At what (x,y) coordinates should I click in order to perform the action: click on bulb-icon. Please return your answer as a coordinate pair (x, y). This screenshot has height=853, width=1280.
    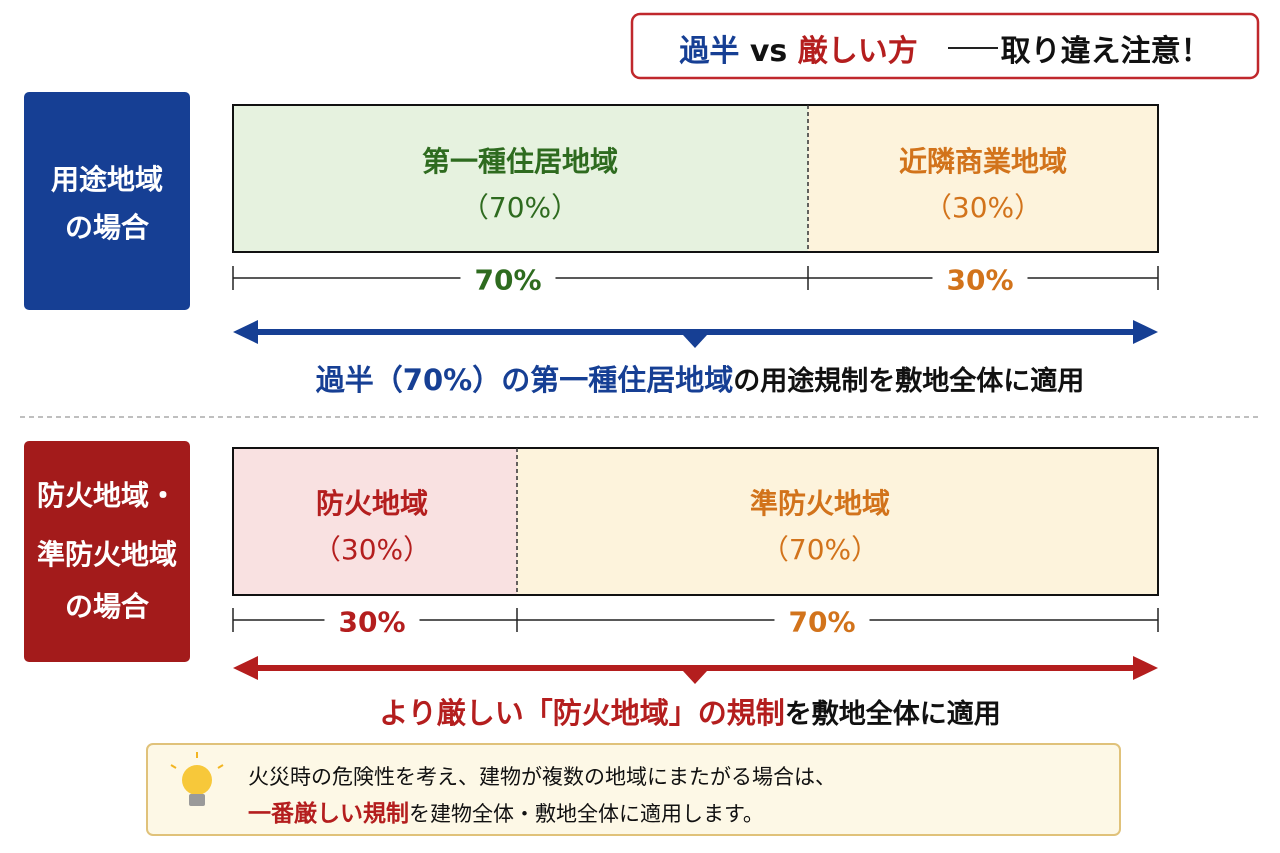
    Looking at the image, I should click on (197, 779).